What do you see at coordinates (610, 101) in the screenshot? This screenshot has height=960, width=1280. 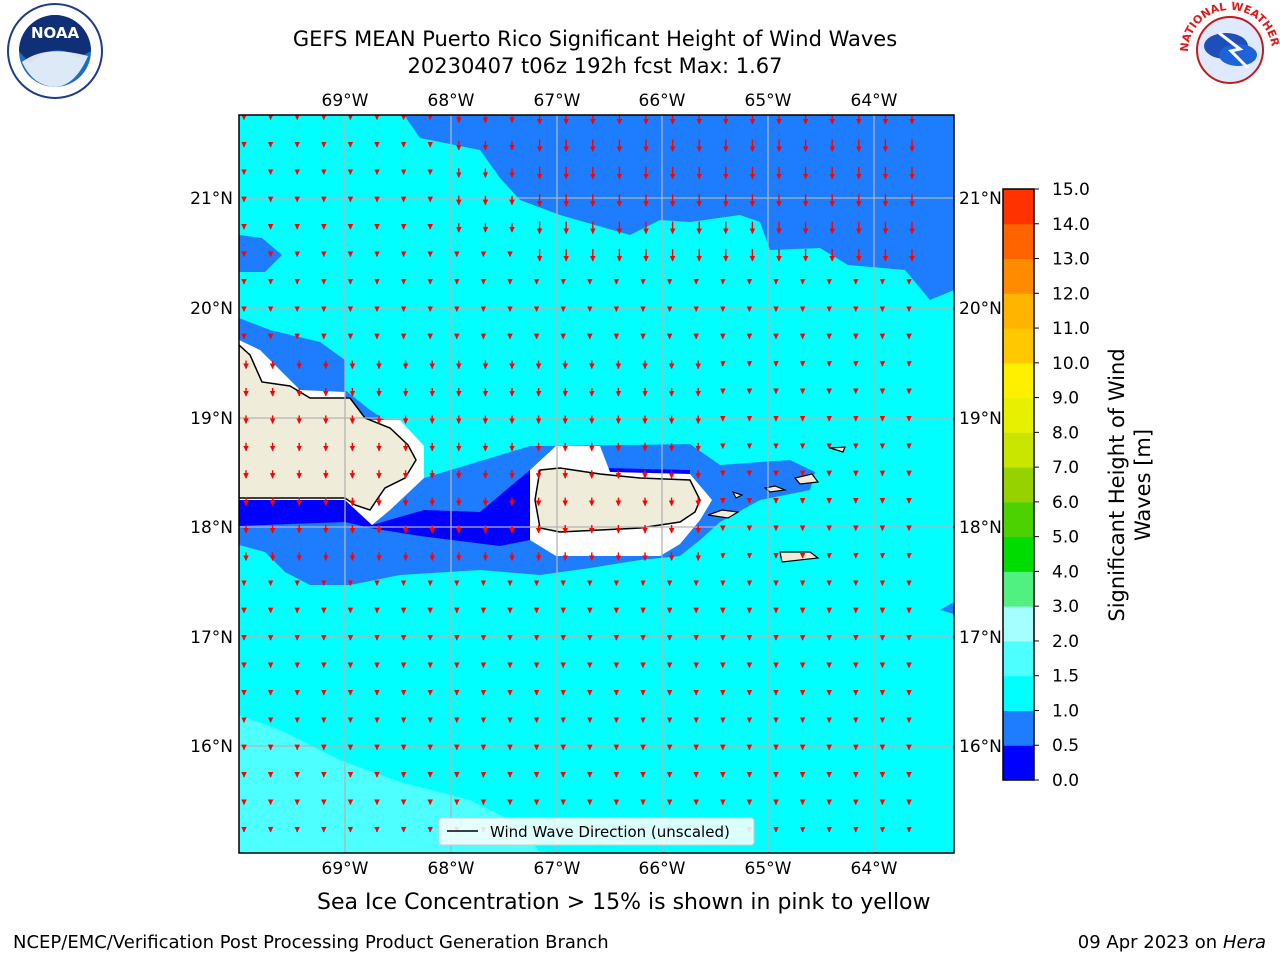 I see `longitude-labels-top: 69°W 68°W 67°W 66°W 65°W 64°W` at bounding box center [610, 101].